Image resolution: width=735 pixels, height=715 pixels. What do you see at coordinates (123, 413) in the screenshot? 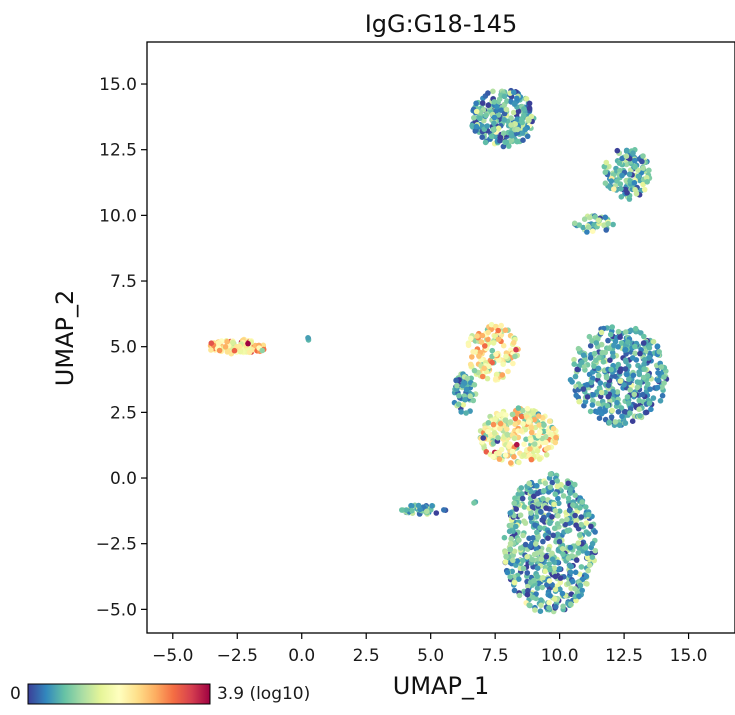
I see `y-tick-label: 2.5` at bounding box center [123, 413].